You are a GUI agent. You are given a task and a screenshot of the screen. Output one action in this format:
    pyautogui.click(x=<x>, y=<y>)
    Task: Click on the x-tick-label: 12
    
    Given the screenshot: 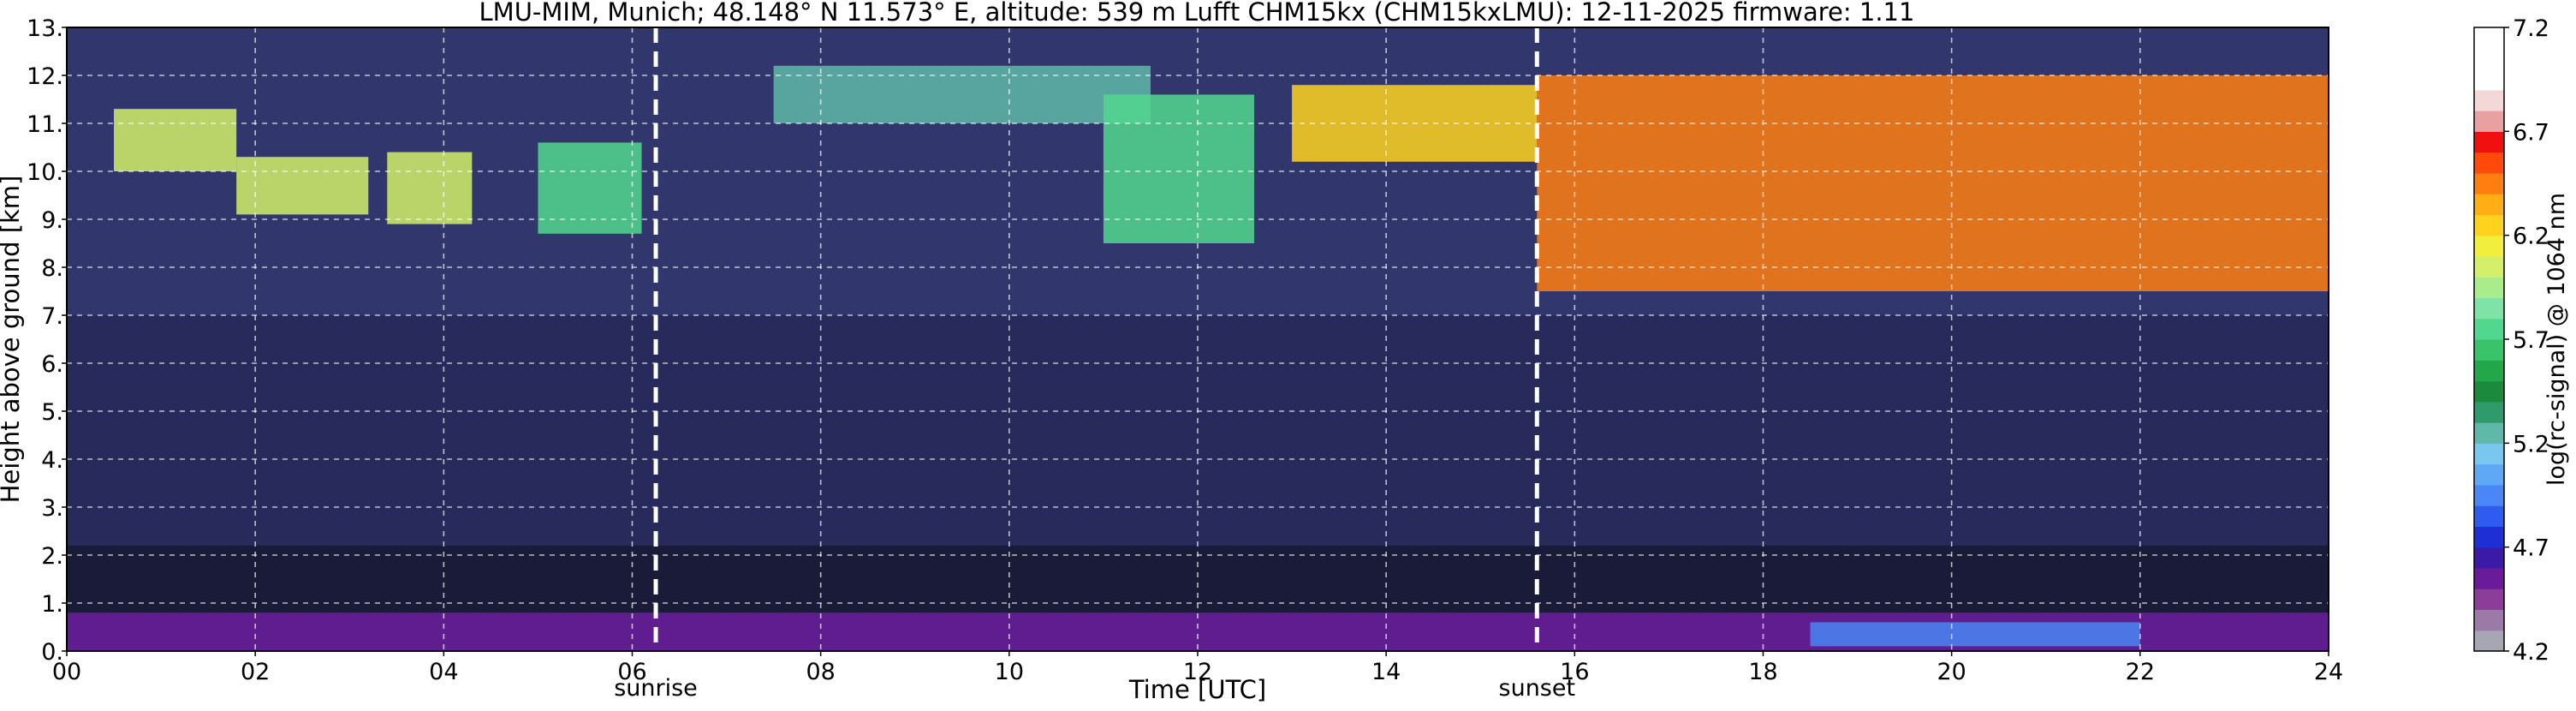 What is the action you would take?
    pyautogui.click(x=1197, y=672)
    